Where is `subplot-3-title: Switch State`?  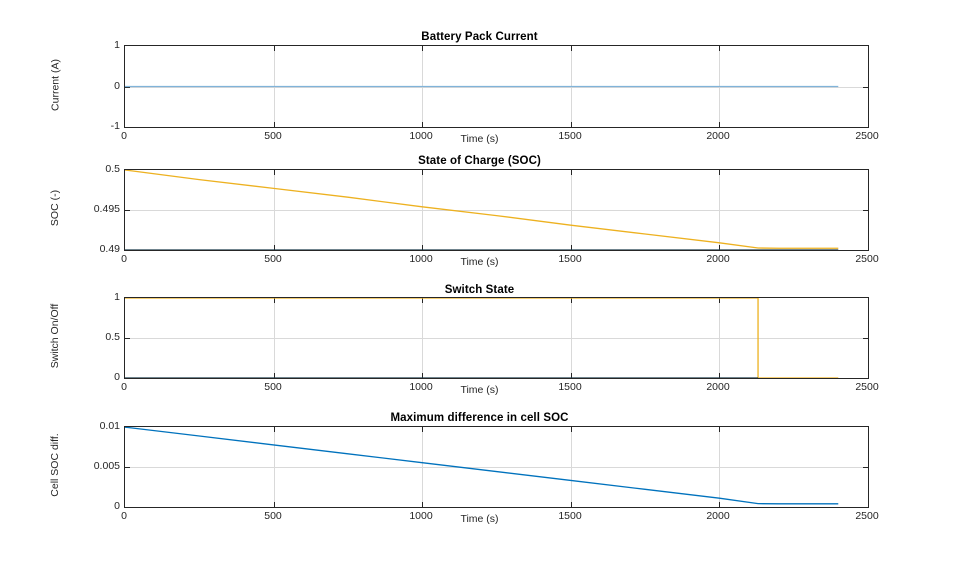
subplot-3-title: Switch State is located at coordinates (479, 290).